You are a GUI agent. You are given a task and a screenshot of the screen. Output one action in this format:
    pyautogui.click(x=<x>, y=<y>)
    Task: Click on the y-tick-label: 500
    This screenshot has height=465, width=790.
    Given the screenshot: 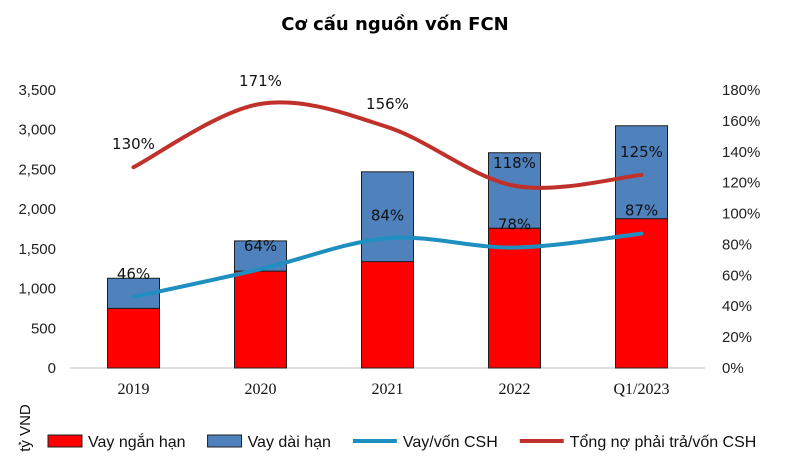 What is the action you would take?
    pyautogui.click(x=43, y=328)
    